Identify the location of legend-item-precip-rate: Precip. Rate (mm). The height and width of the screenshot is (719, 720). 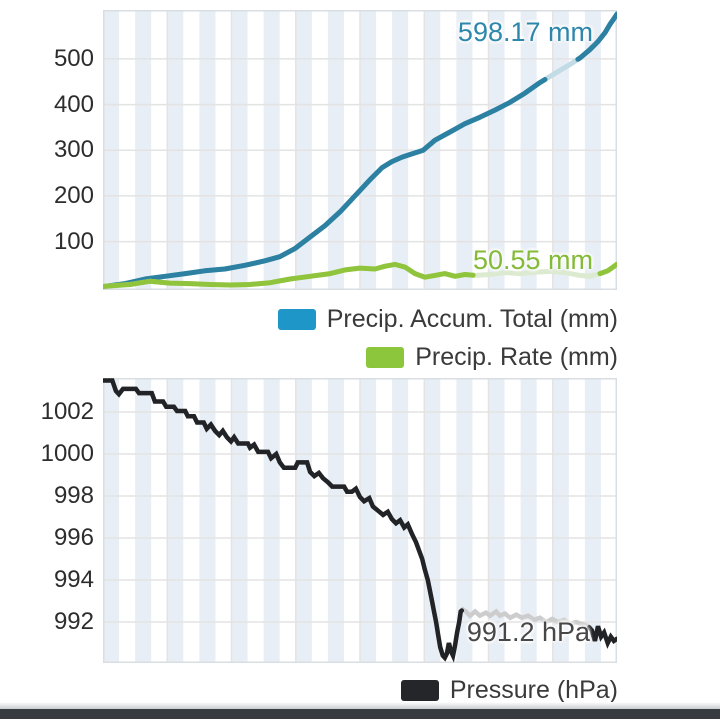
(492, 357).